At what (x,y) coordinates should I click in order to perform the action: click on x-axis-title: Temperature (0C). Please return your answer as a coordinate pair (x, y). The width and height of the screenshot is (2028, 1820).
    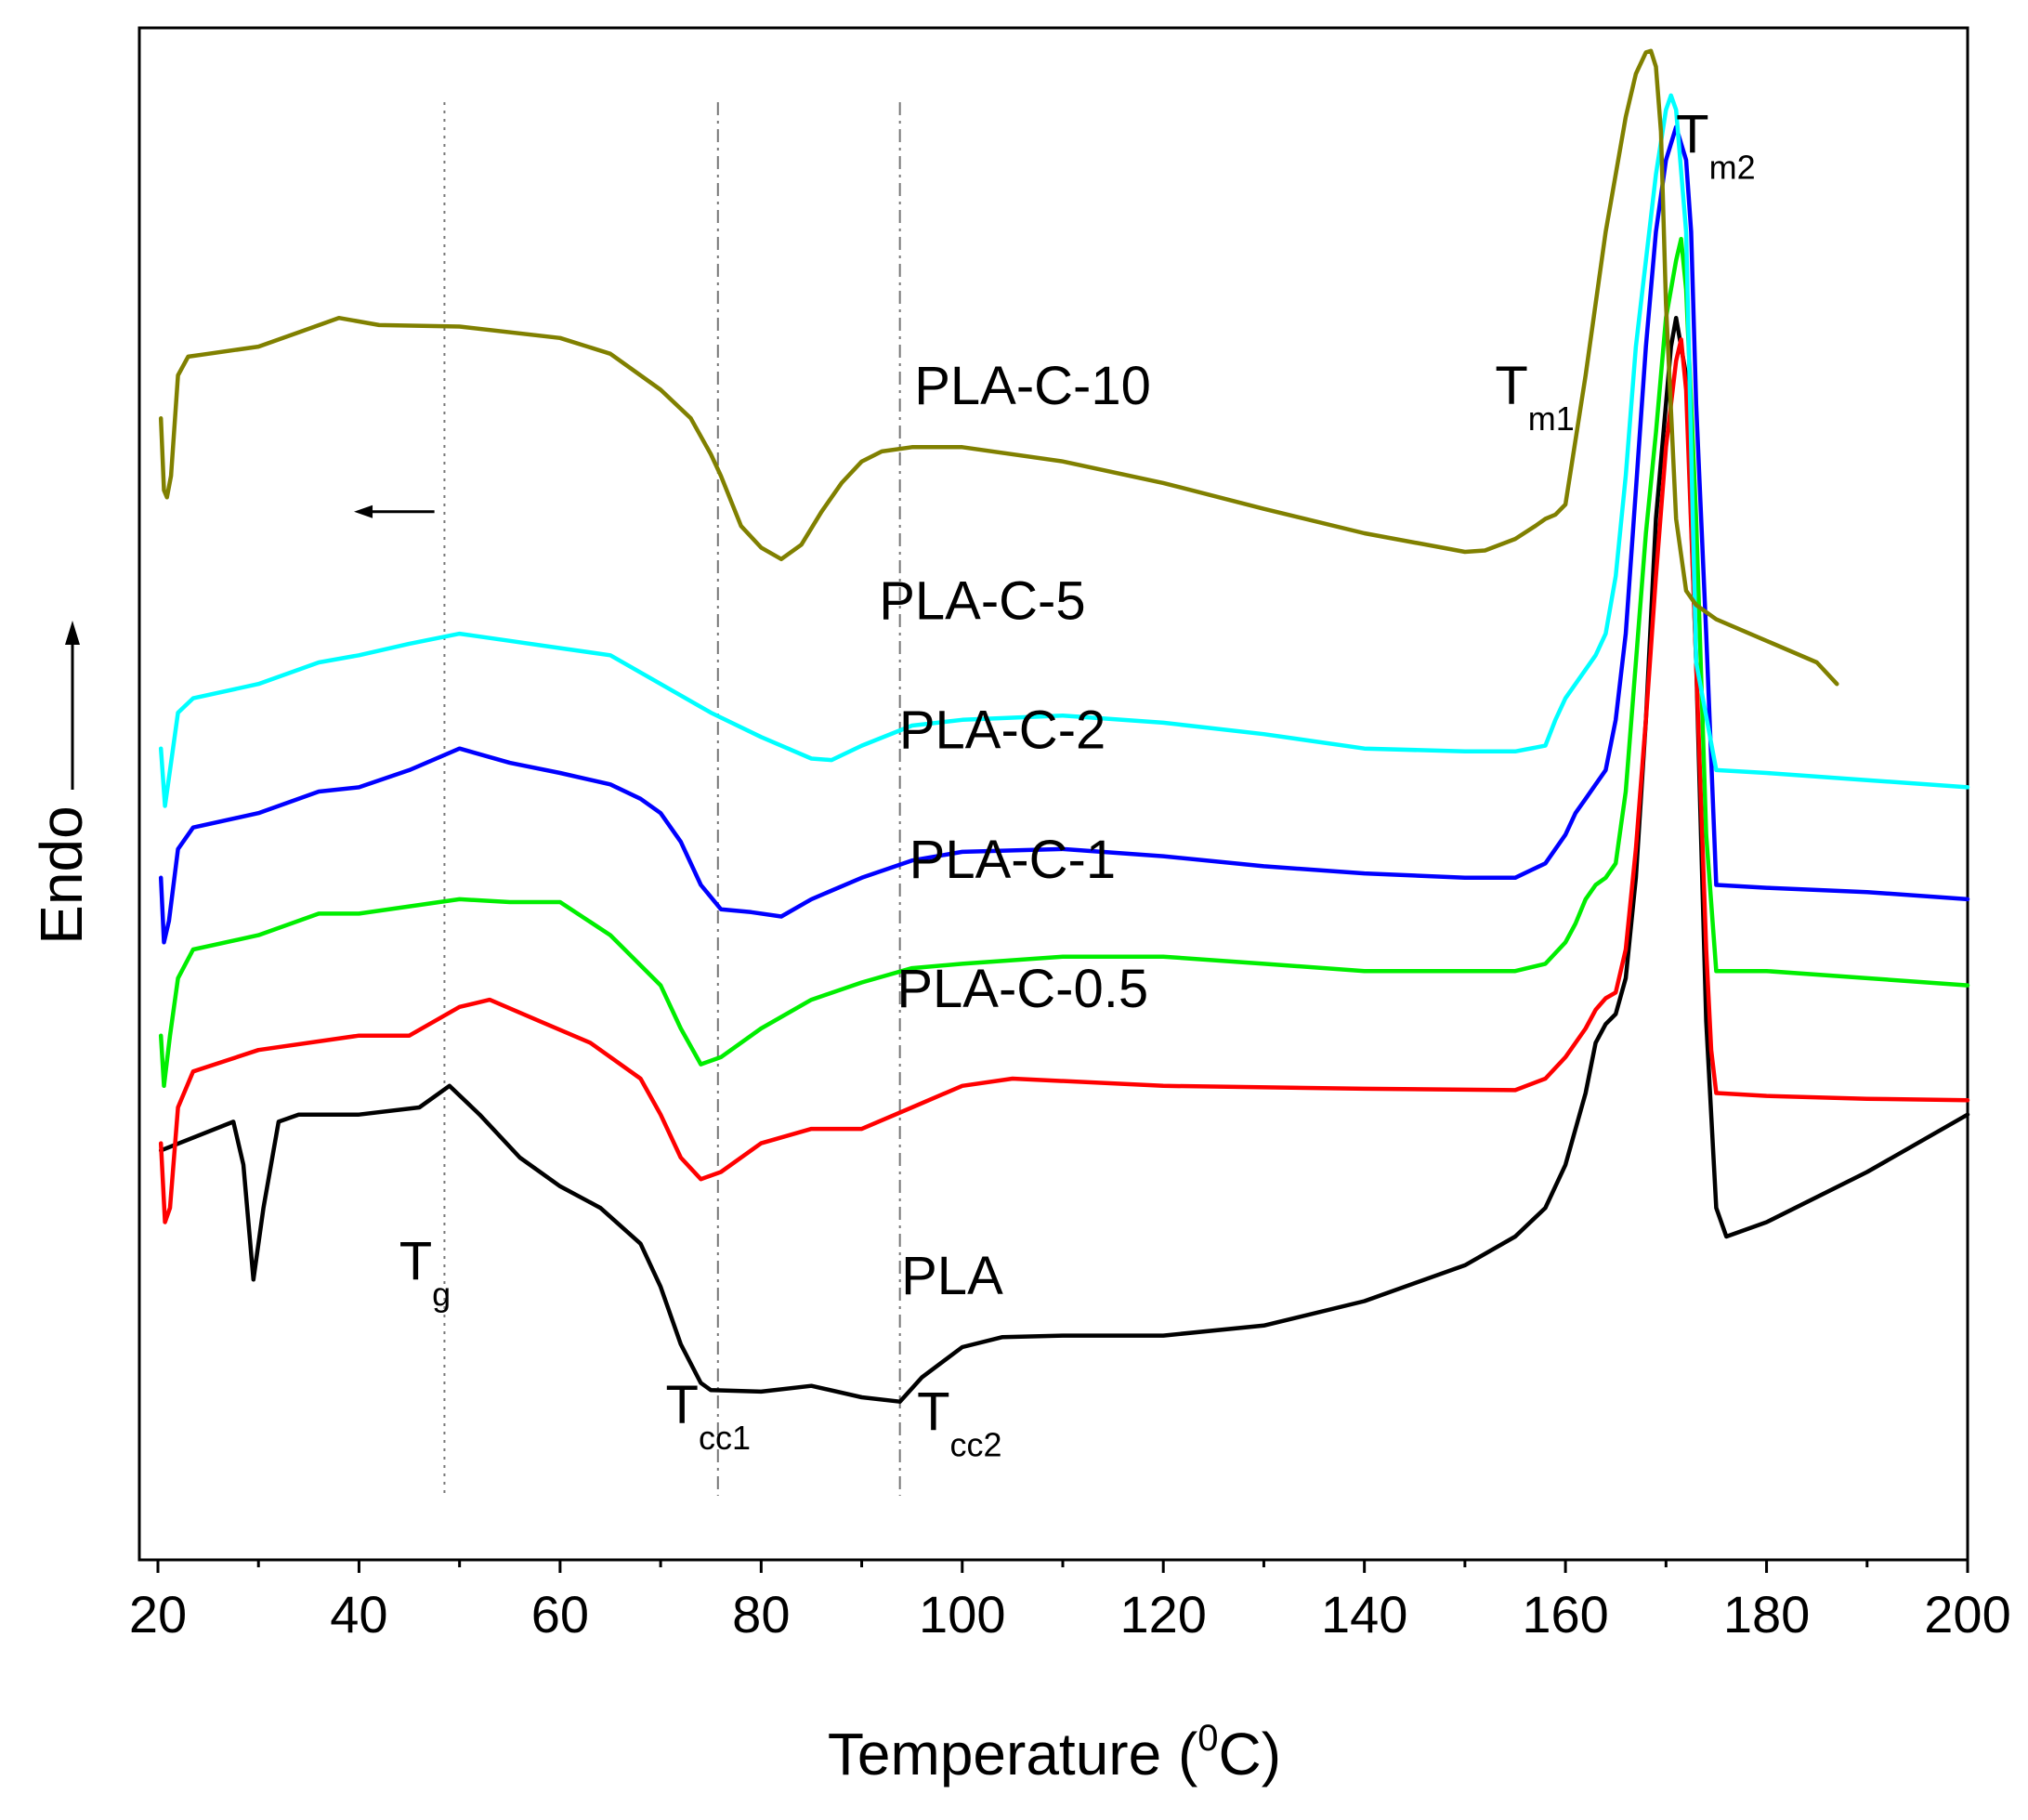
    Looking at the image, I should click on (1055, 1752).